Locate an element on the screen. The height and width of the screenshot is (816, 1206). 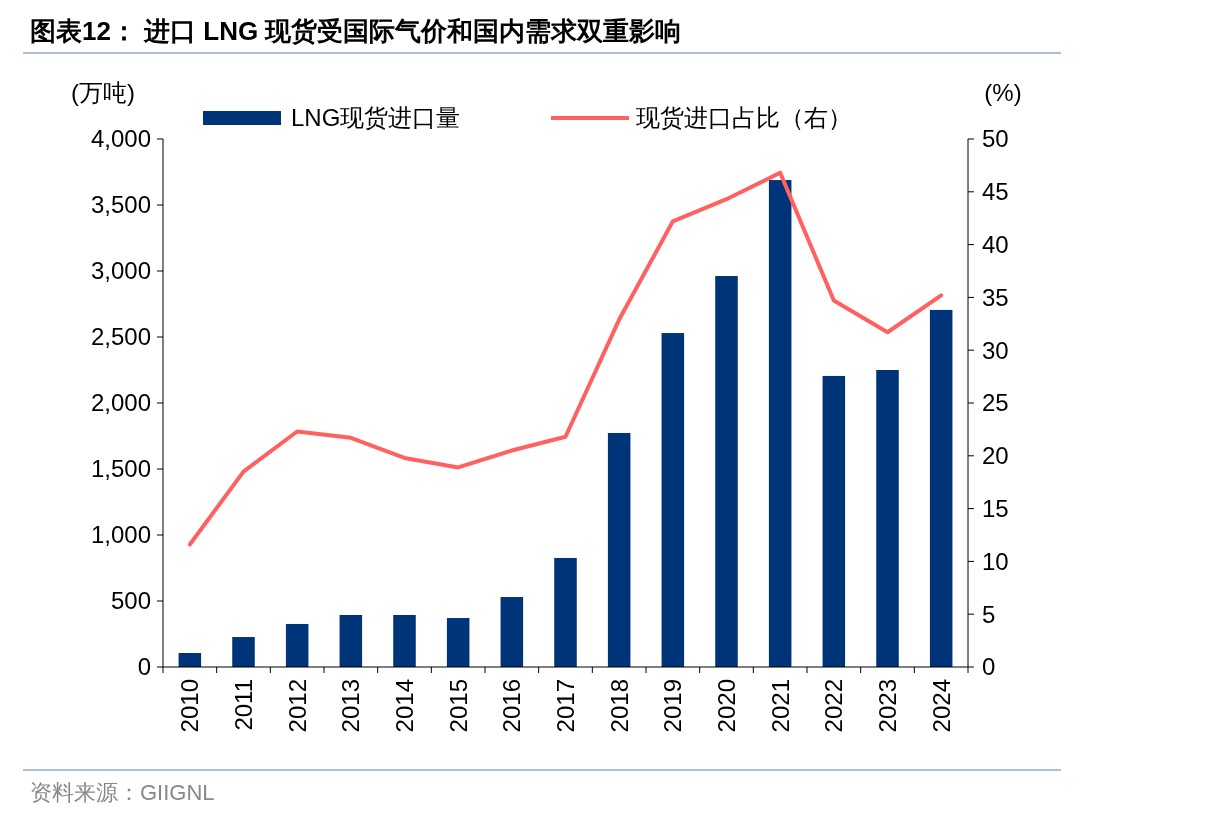
x-tick-label: 2017 is located at coordinates (565, 706).